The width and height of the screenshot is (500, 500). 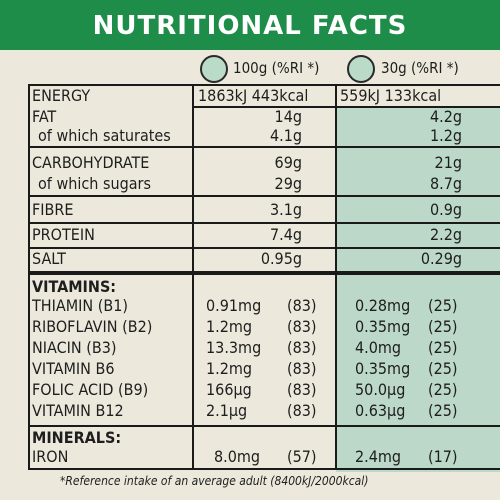 I want to click on vitamin-b12-value-per100: 2.1µg, so click(x=227, y=410).